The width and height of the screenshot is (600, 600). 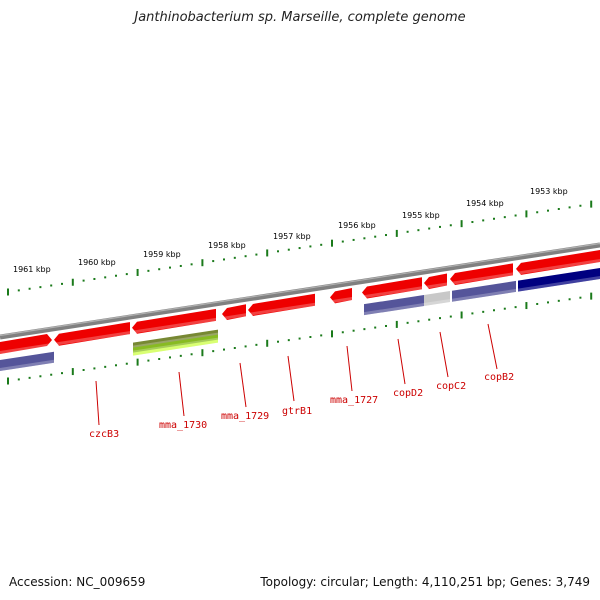 I want to click on gene-label-mma_1730: mma_1730, so click(x=183, y=425).